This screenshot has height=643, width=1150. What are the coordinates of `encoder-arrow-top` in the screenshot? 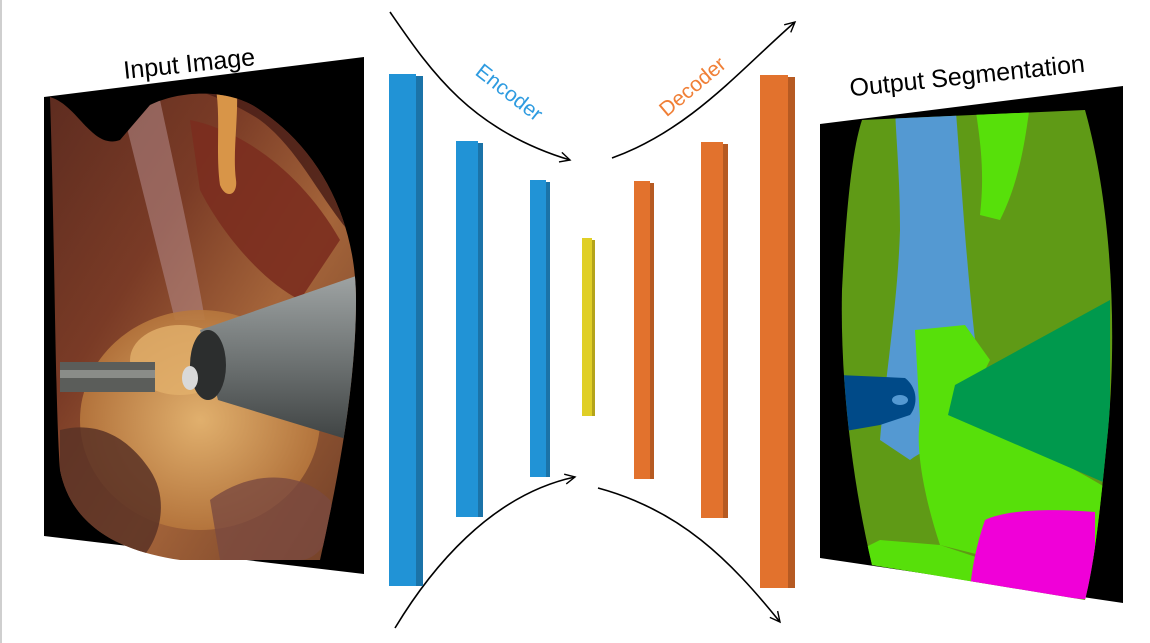 It's located at (480, 87).